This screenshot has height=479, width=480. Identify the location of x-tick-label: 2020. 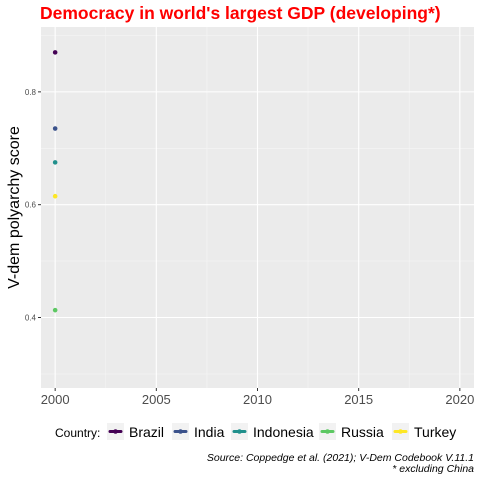
(459, 399).